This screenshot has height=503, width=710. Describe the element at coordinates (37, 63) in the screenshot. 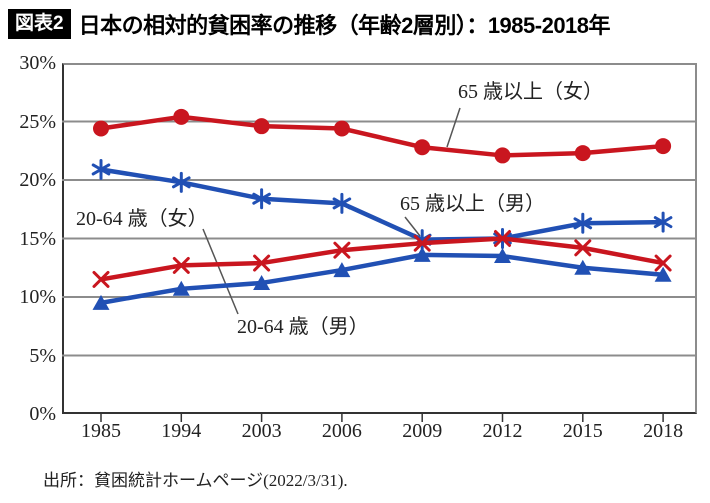

I see `y-axis-label-30: 30%` at that location.